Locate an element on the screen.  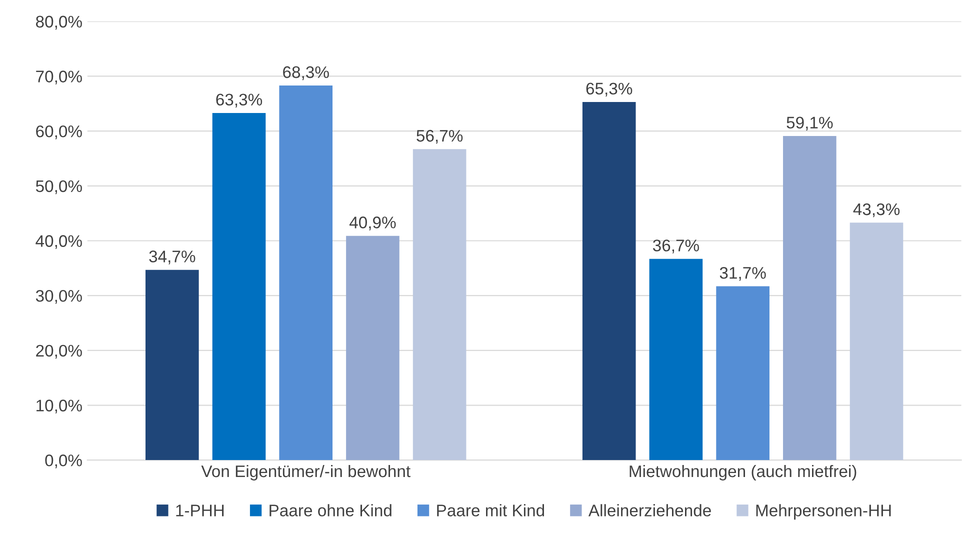
data-label: 40,9% is located at coordinates (372, 223).